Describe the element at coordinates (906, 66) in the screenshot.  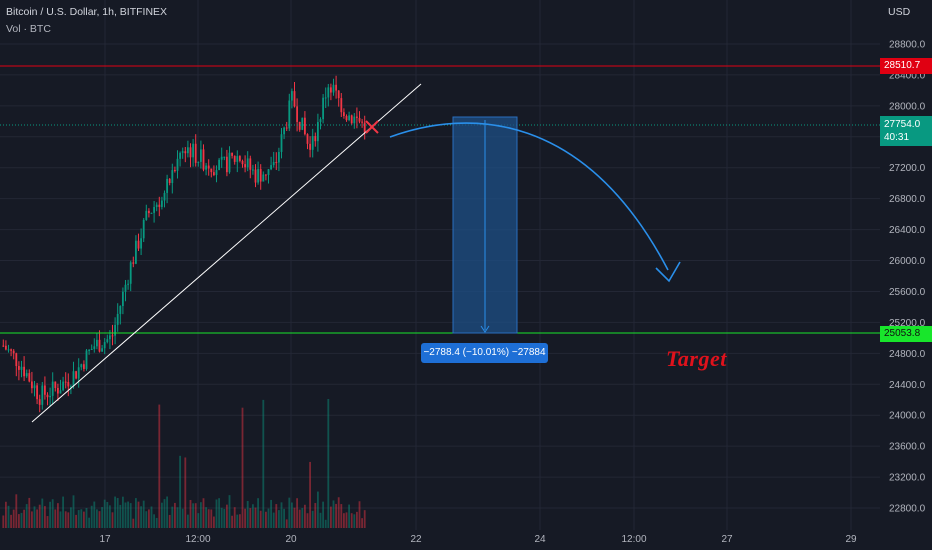
I see `resistance-price-tag: 28510.7` at that location.